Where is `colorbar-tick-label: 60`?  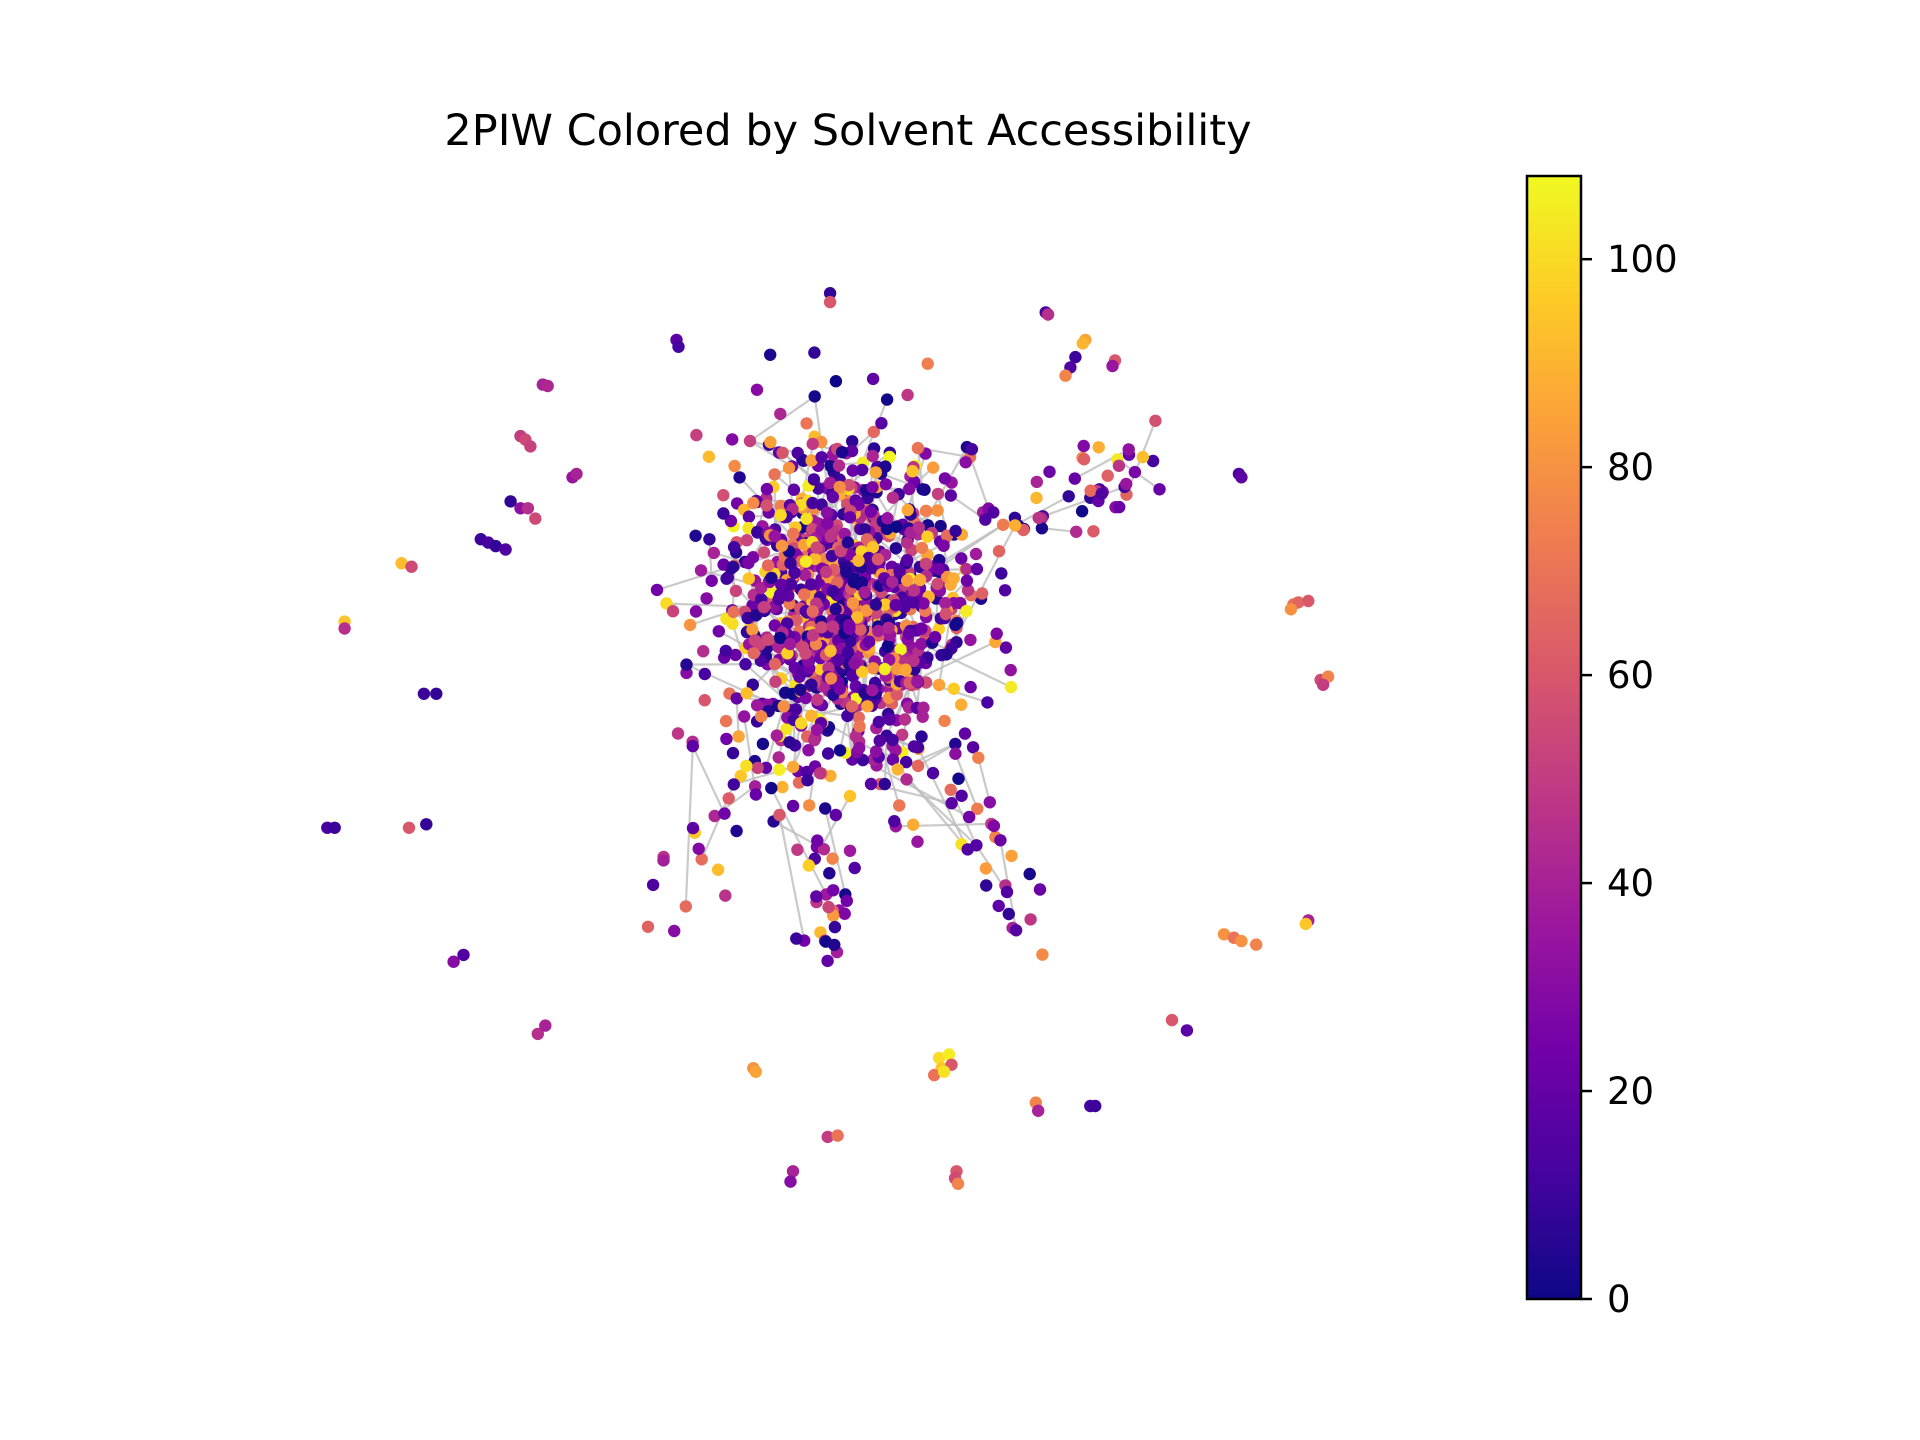 colorbar-tick-label: 60 is located at coordinates (1630, 675).